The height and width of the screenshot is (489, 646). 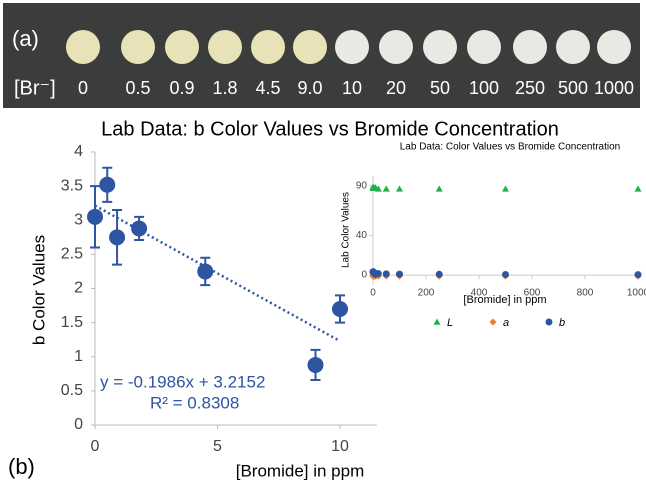 What do you see at coordinates (450, 323) in the screenshot?
I see `legend-label: L` at bounding box center [450, 323].